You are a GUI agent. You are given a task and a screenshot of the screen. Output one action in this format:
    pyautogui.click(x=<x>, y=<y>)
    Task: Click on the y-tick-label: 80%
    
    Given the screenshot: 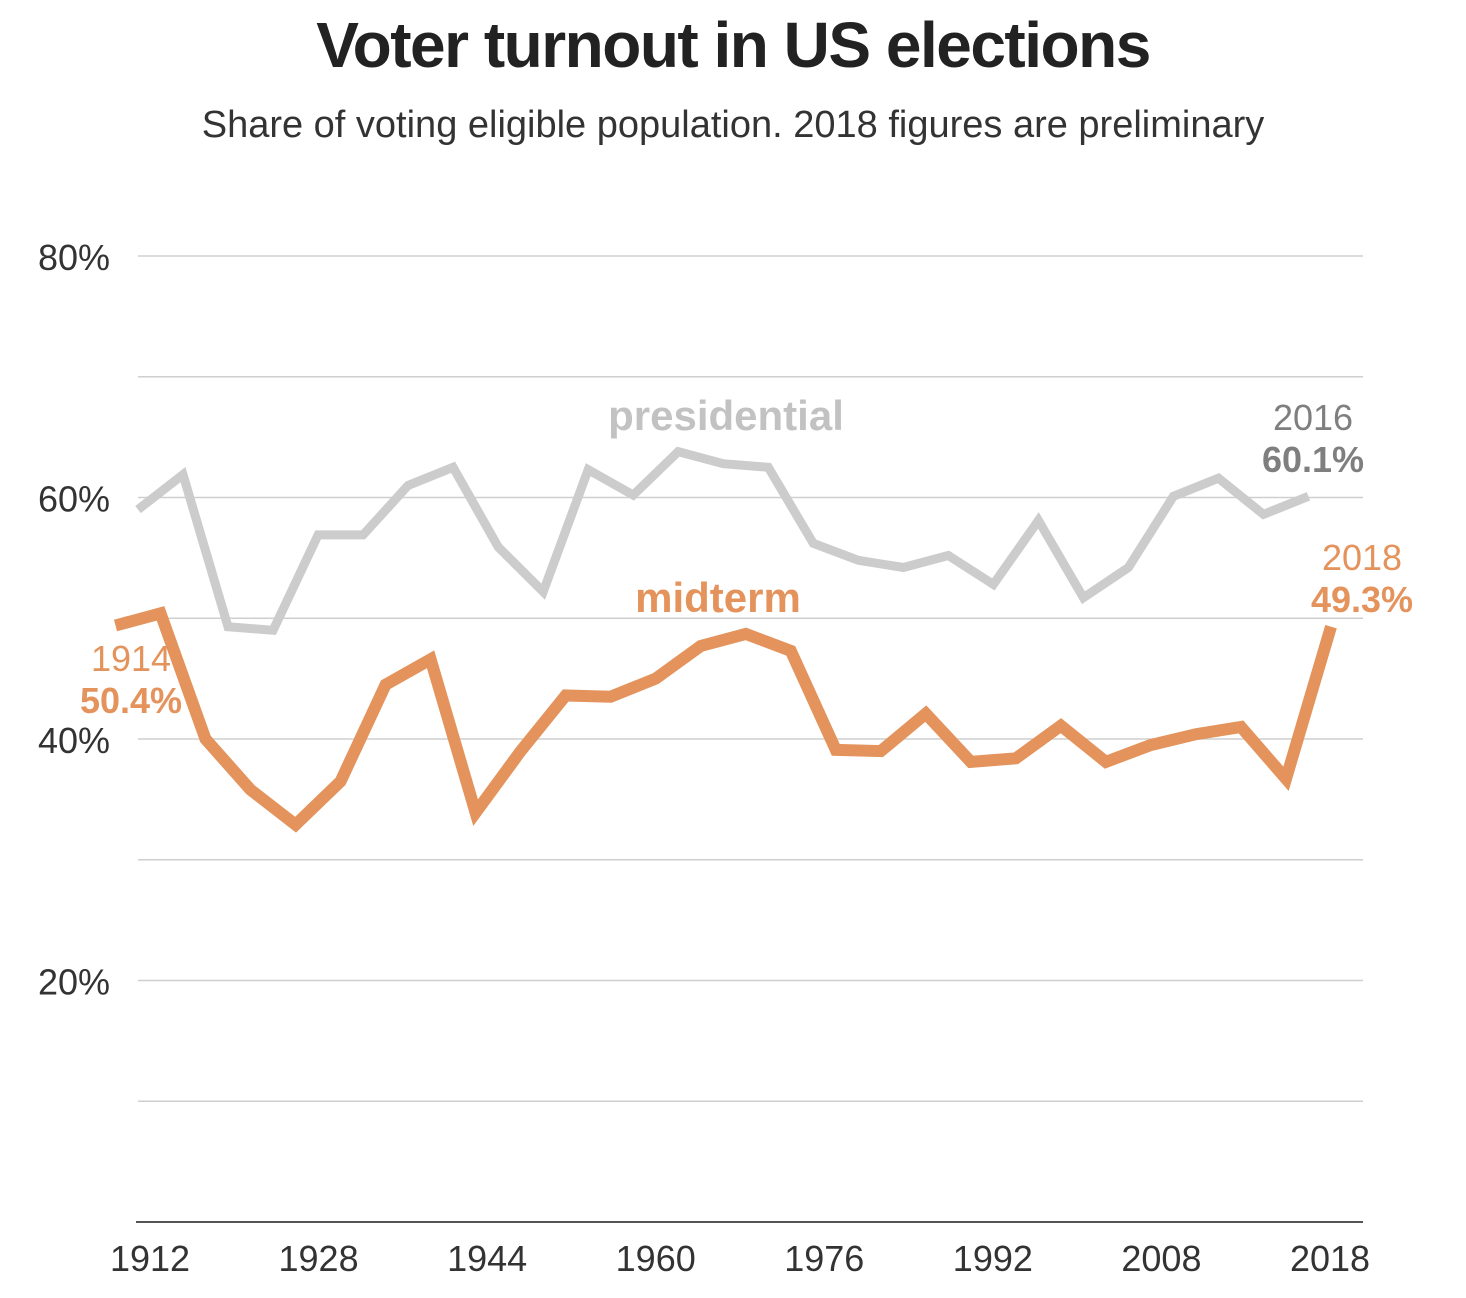 What is the action you would take?
    pyautogui.click(x=74, y=257)
    